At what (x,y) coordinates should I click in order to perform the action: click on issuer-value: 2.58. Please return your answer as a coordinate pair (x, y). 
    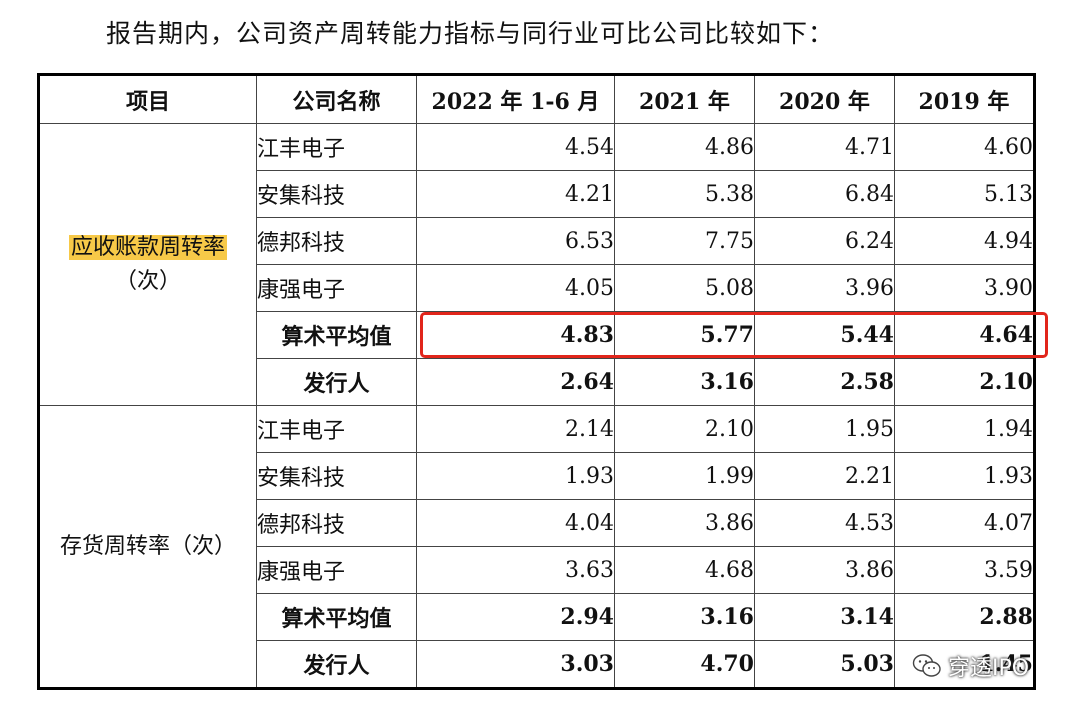
    Looking at the image, I should click on (824, 382).